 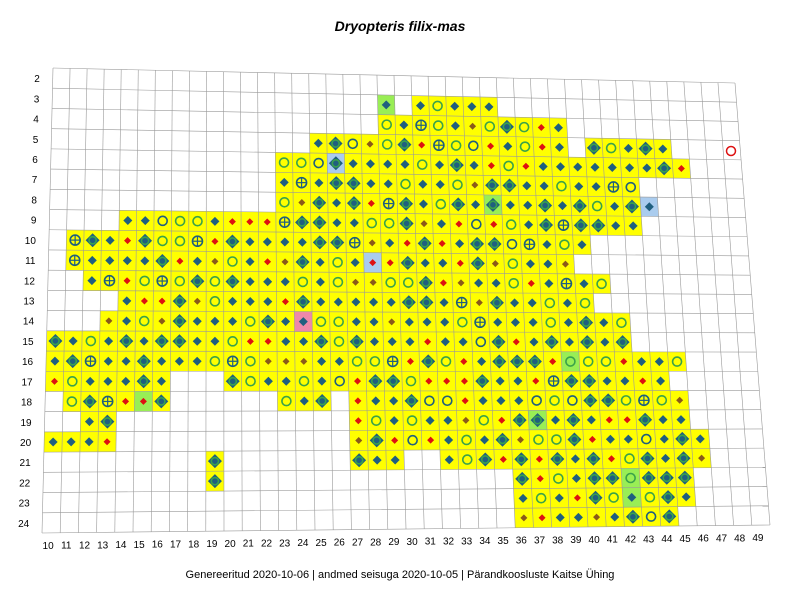 What do you see at coordinates (576, 540) in the screenshot?
I see `column-label: 39` at bounding box center [576, 540].